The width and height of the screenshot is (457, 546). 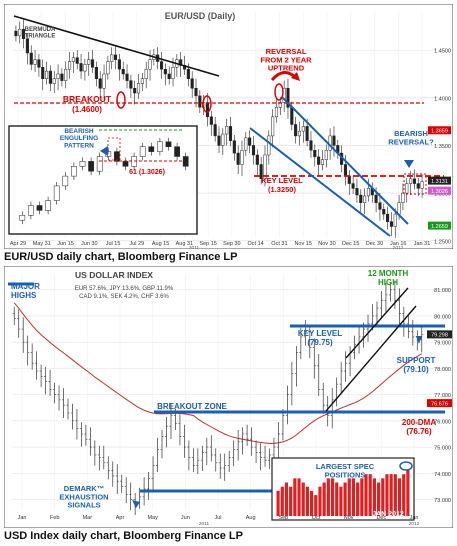 I want to click on text-line: MAJOR, so click(x=25, y=286).